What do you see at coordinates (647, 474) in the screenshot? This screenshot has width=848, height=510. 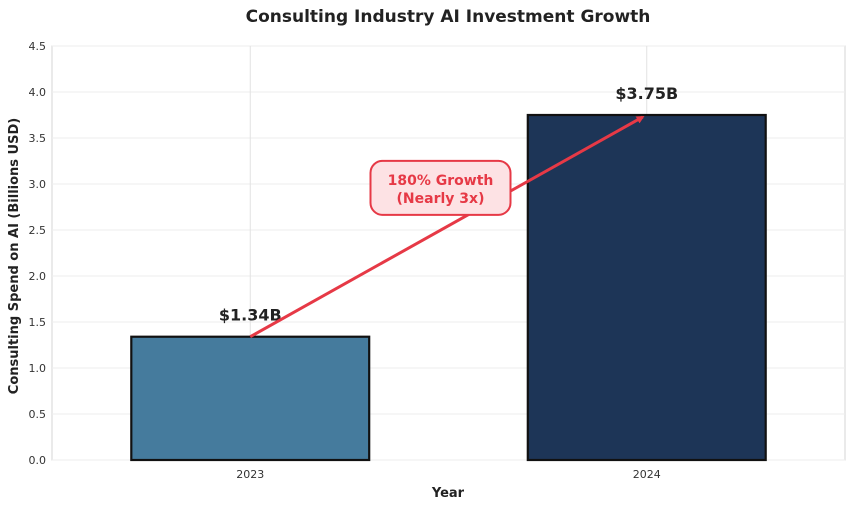 I see `x-tick-label: 2024` at bounding box center [647, 474].